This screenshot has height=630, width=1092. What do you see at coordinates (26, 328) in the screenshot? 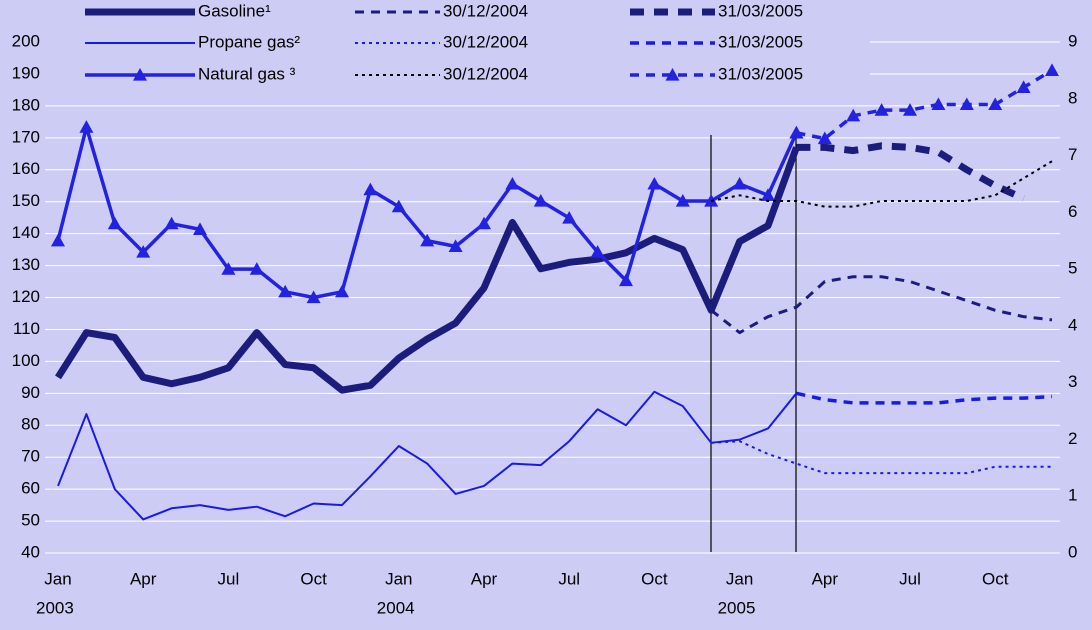
I see `y-tick-label: 110` at bounding box center [26, 328].